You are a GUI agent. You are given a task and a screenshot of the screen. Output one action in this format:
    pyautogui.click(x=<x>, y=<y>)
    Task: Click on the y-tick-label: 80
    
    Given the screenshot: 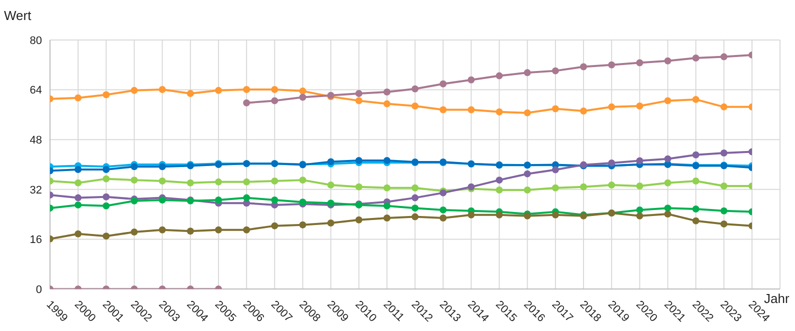 What is the action you would take?
    pyautogui.click(x=36, y=40)
    